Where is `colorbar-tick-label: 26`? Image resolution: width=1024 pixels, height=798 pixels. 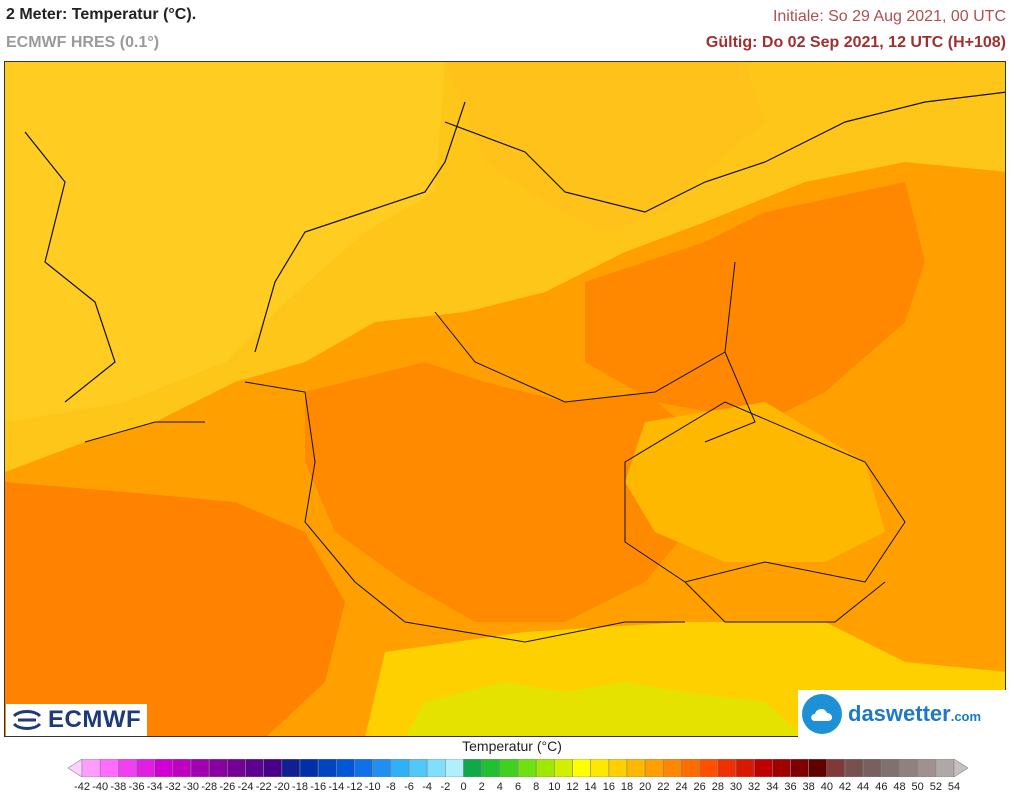 colorbar-tick-label: 26 is located at coordinates (699, 787).